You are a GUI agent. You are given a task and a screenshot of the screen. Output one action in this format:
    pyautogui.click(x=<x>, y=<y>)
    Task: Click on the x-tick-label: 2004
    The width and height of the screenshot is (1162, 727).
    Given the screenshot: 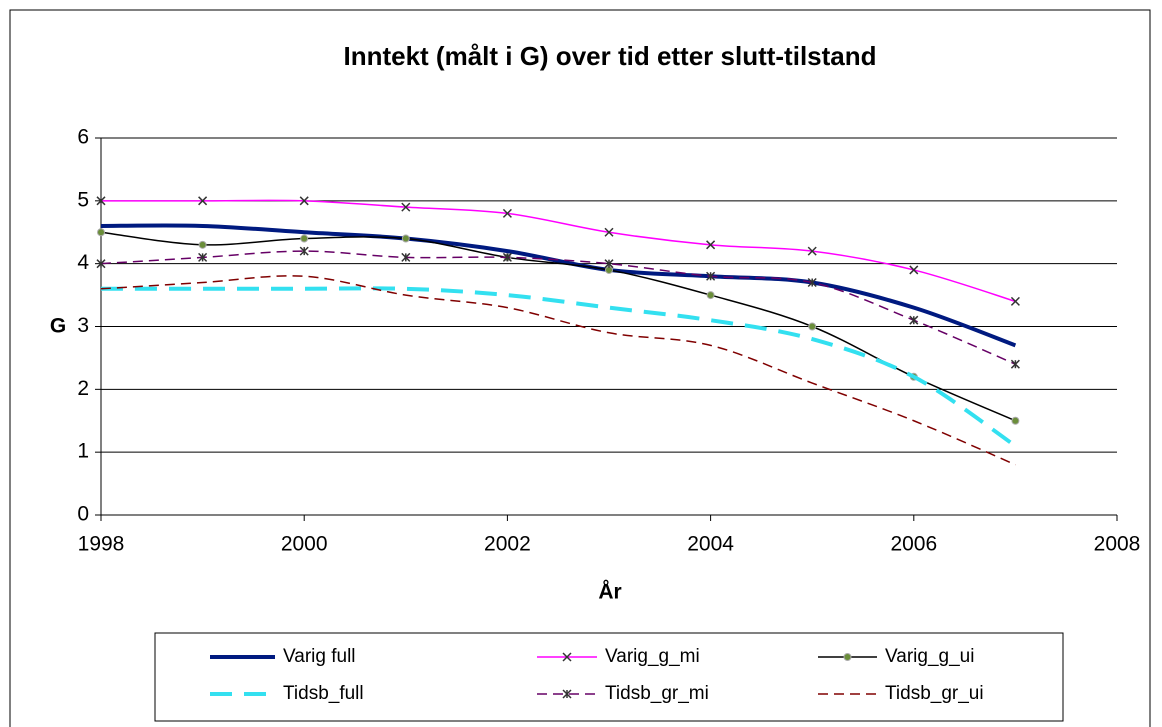 What is the action you would take?
    pyautogui.click(x=710, y=544)
    